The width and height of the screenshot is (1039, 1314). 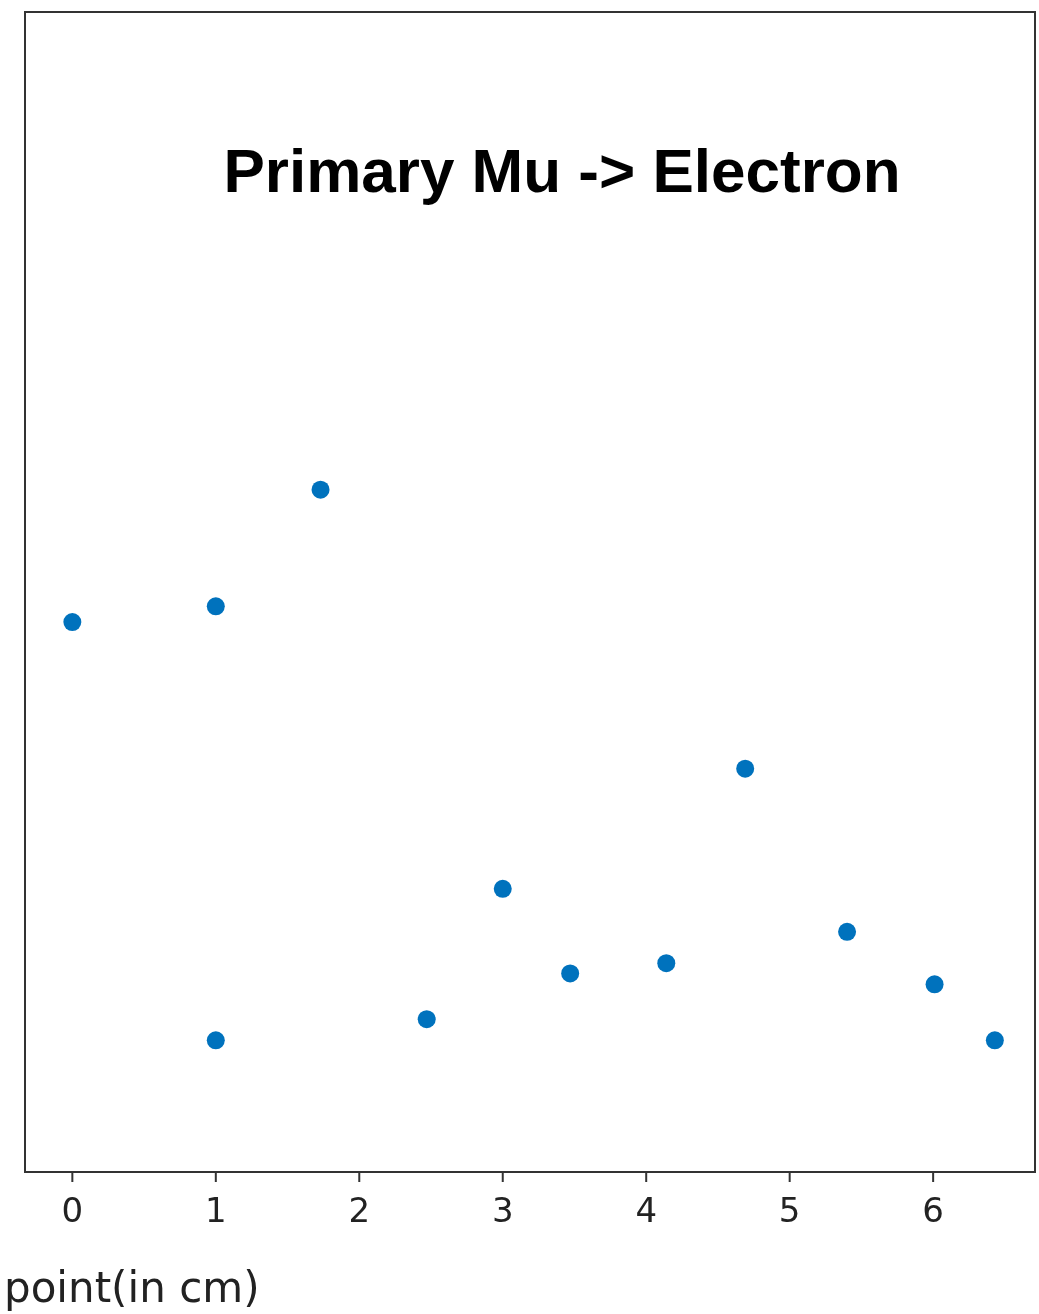 I want to click on x-tick-label: 1, so click(x=215, y=1210).